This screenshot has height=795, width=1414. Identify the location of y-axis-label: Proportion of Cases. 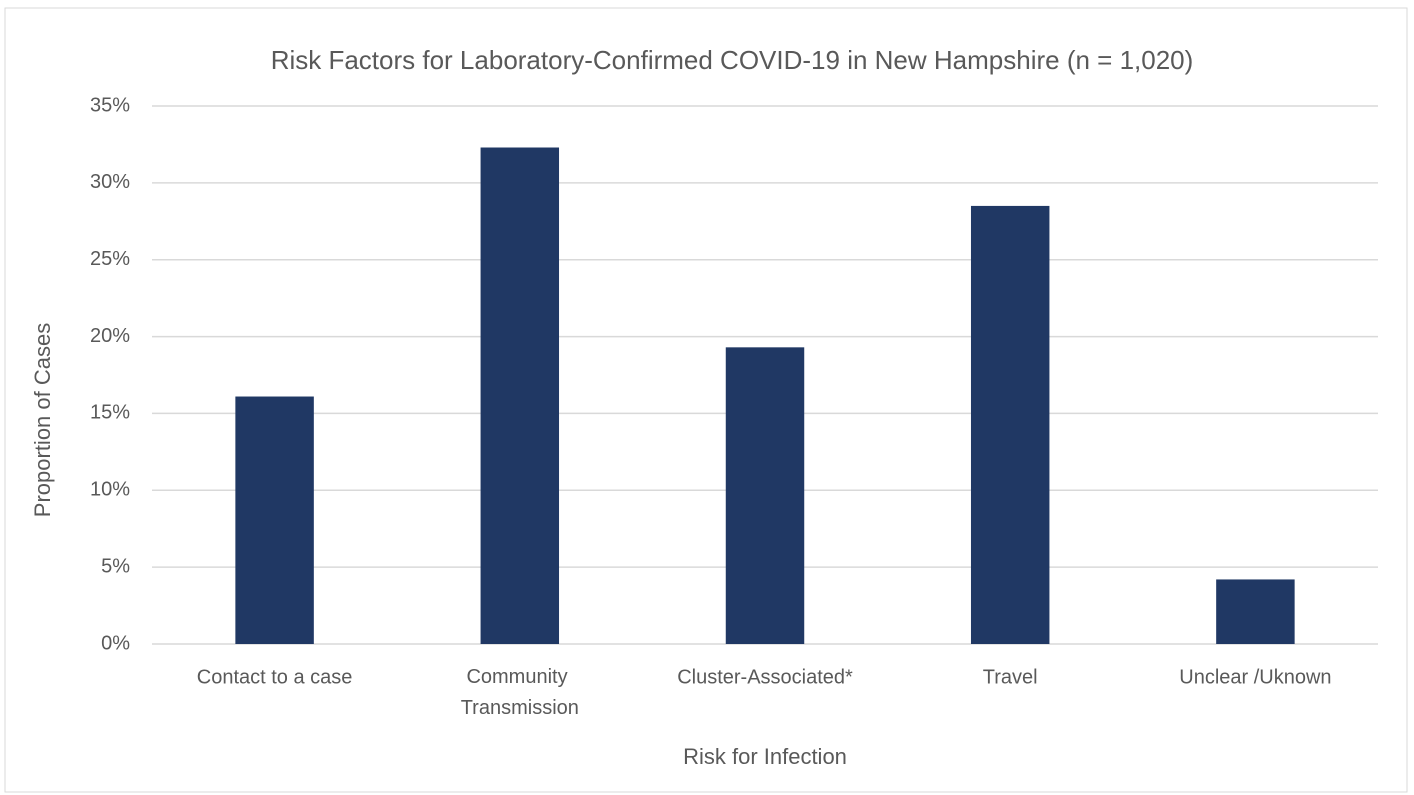
(42, 420).